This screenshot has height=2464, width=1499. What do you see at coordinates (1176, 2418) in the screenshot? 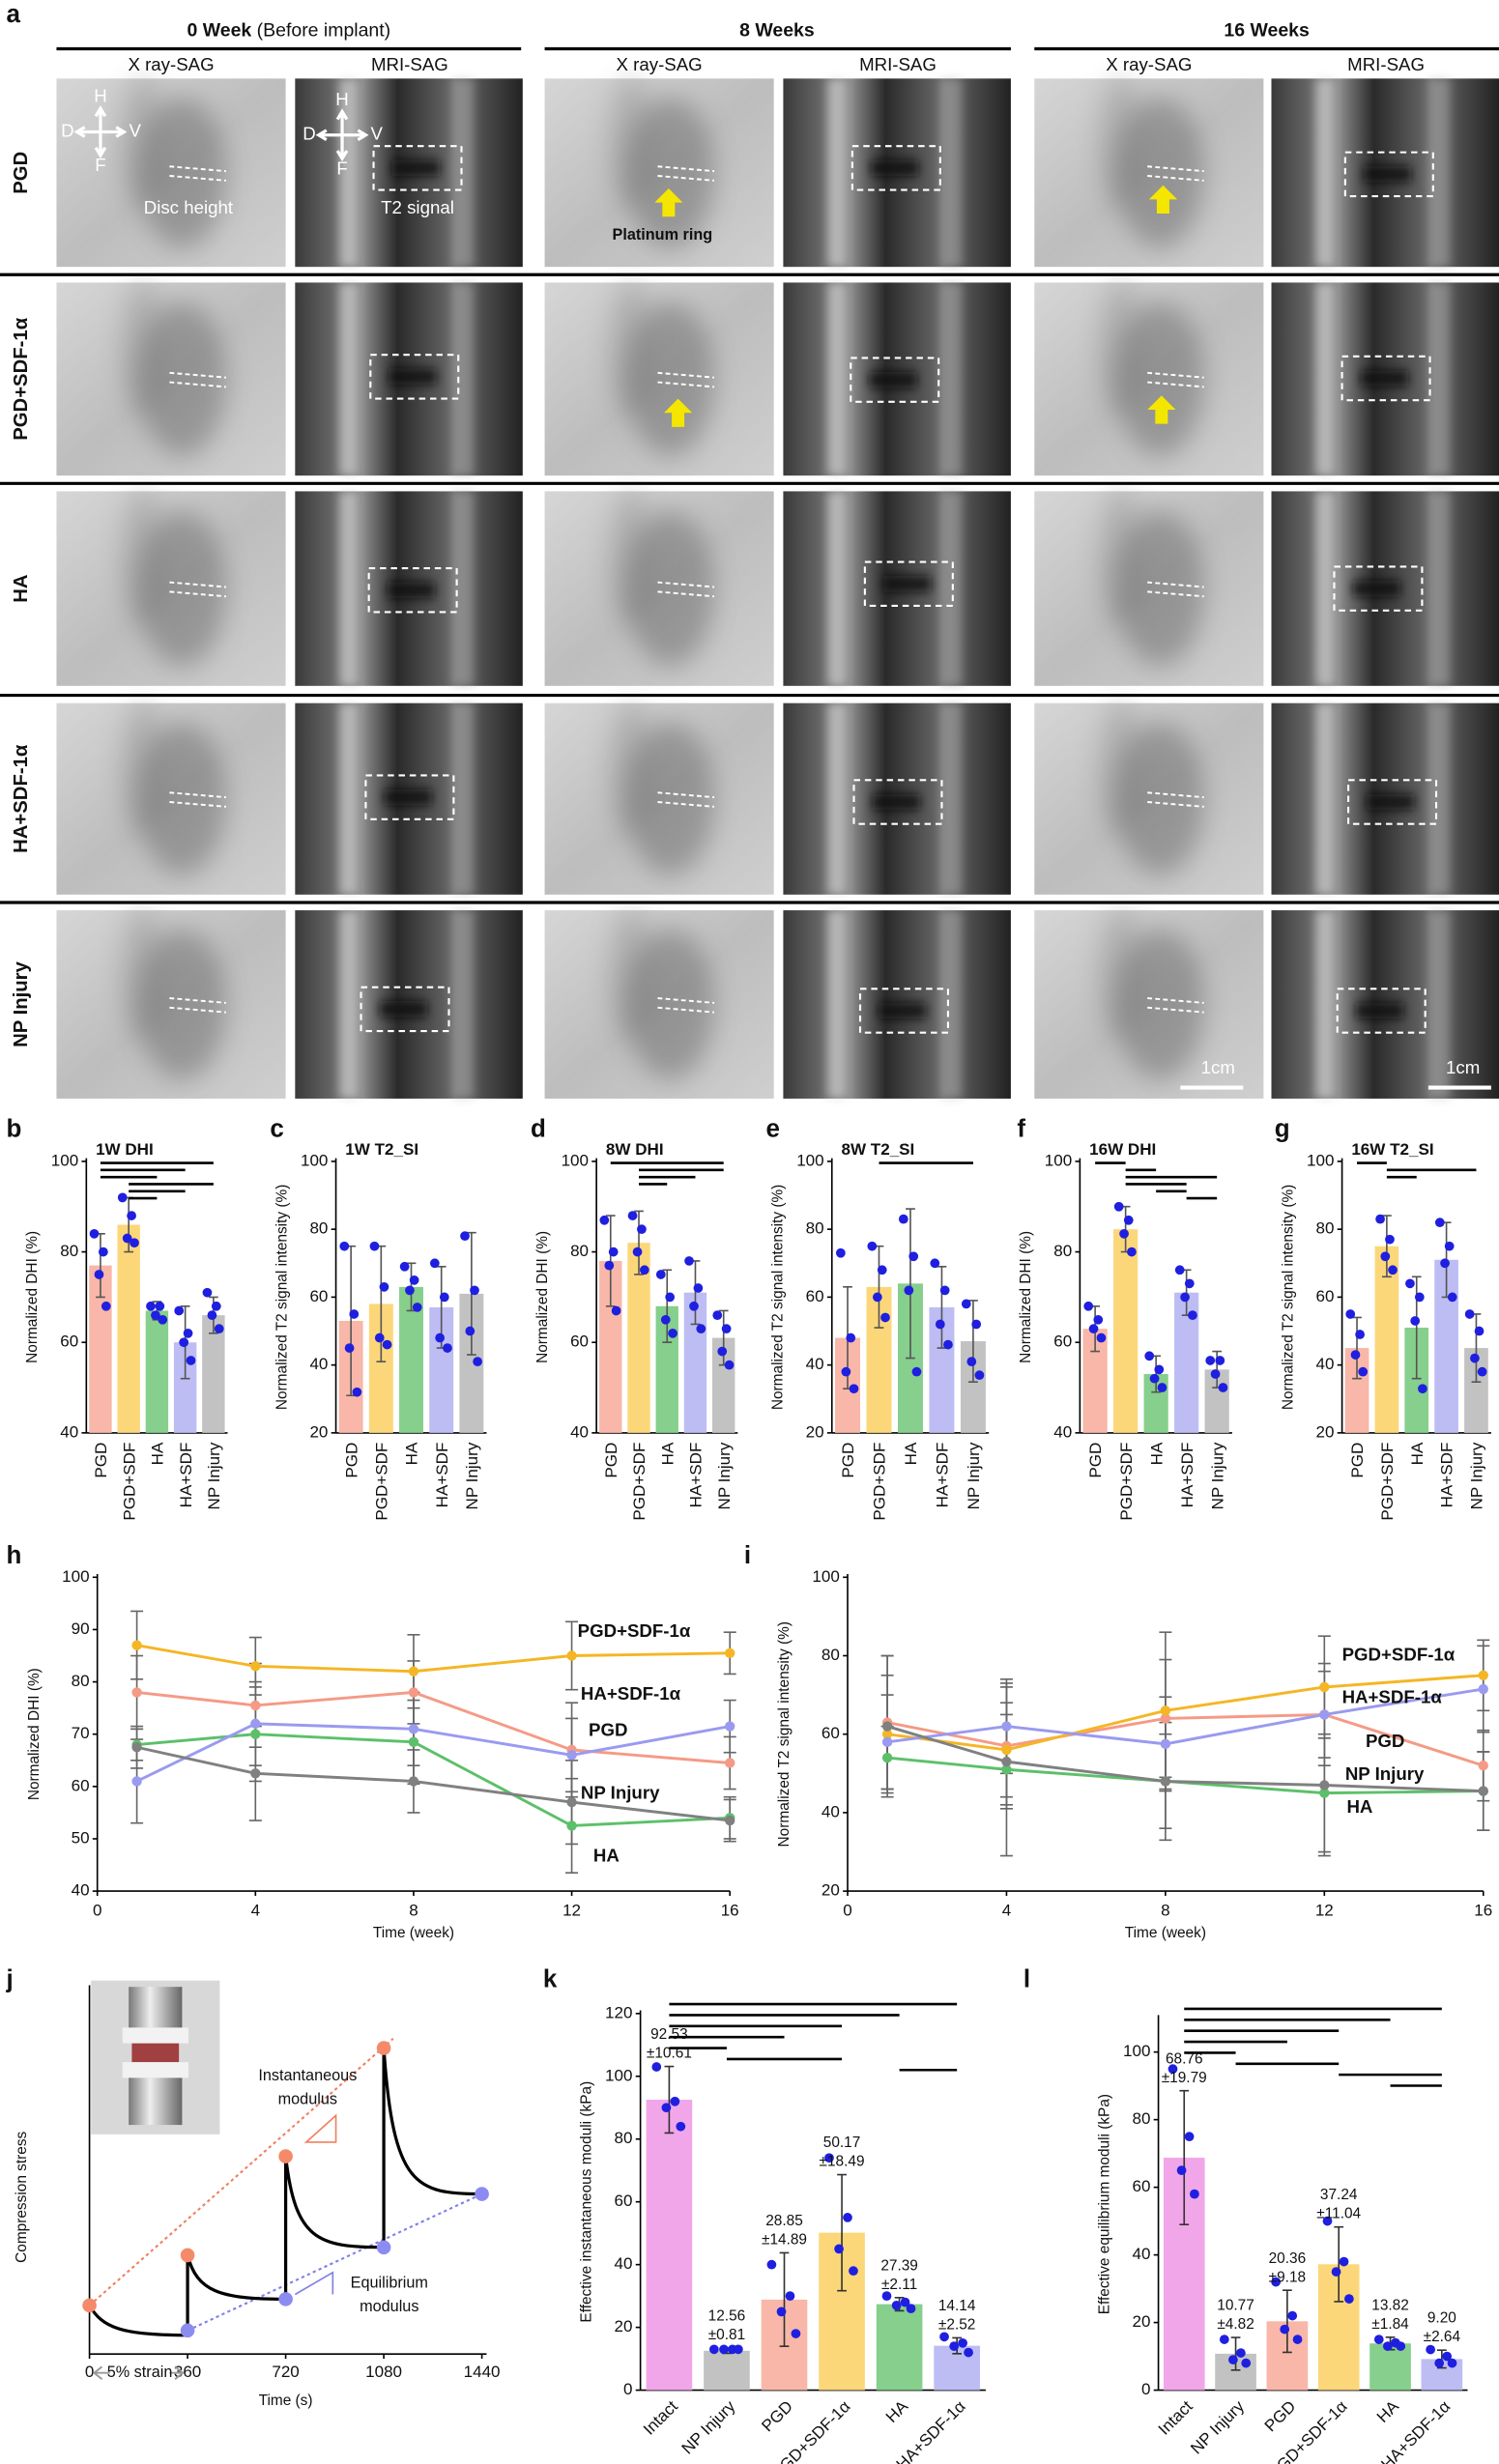
I see `x-tick-label: Intact` at bounding box center [1176, 2418].